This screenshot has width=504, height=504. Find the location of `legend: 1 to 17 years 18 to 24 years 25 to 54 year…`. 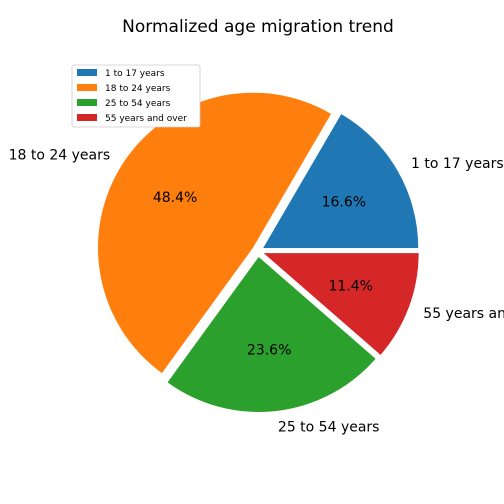

legend: 1 to 17 years 18 to 24 years 25 to 54 year… is located at coordinates (136, 96).